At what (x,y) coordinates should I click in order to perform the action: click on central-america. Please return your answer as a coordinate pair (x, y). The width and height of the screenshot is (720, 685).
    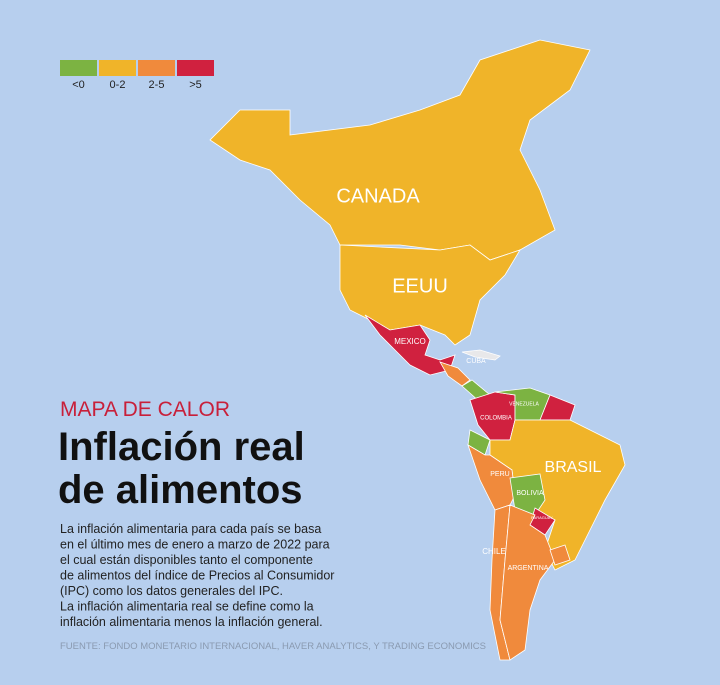
    Looking at the image, I should click on (455, 374).